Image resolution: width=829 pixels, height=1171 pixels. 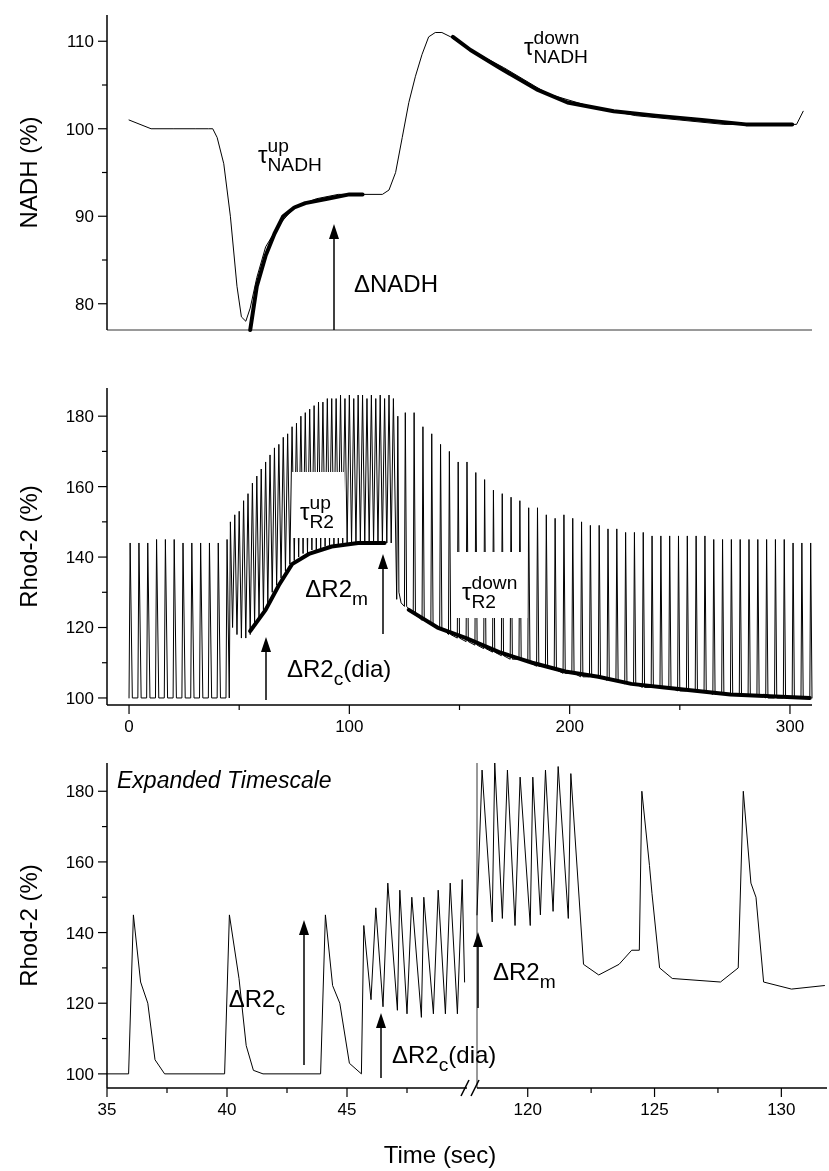 I want to click on y-tick-label: 80, so click(x=84, y=304).